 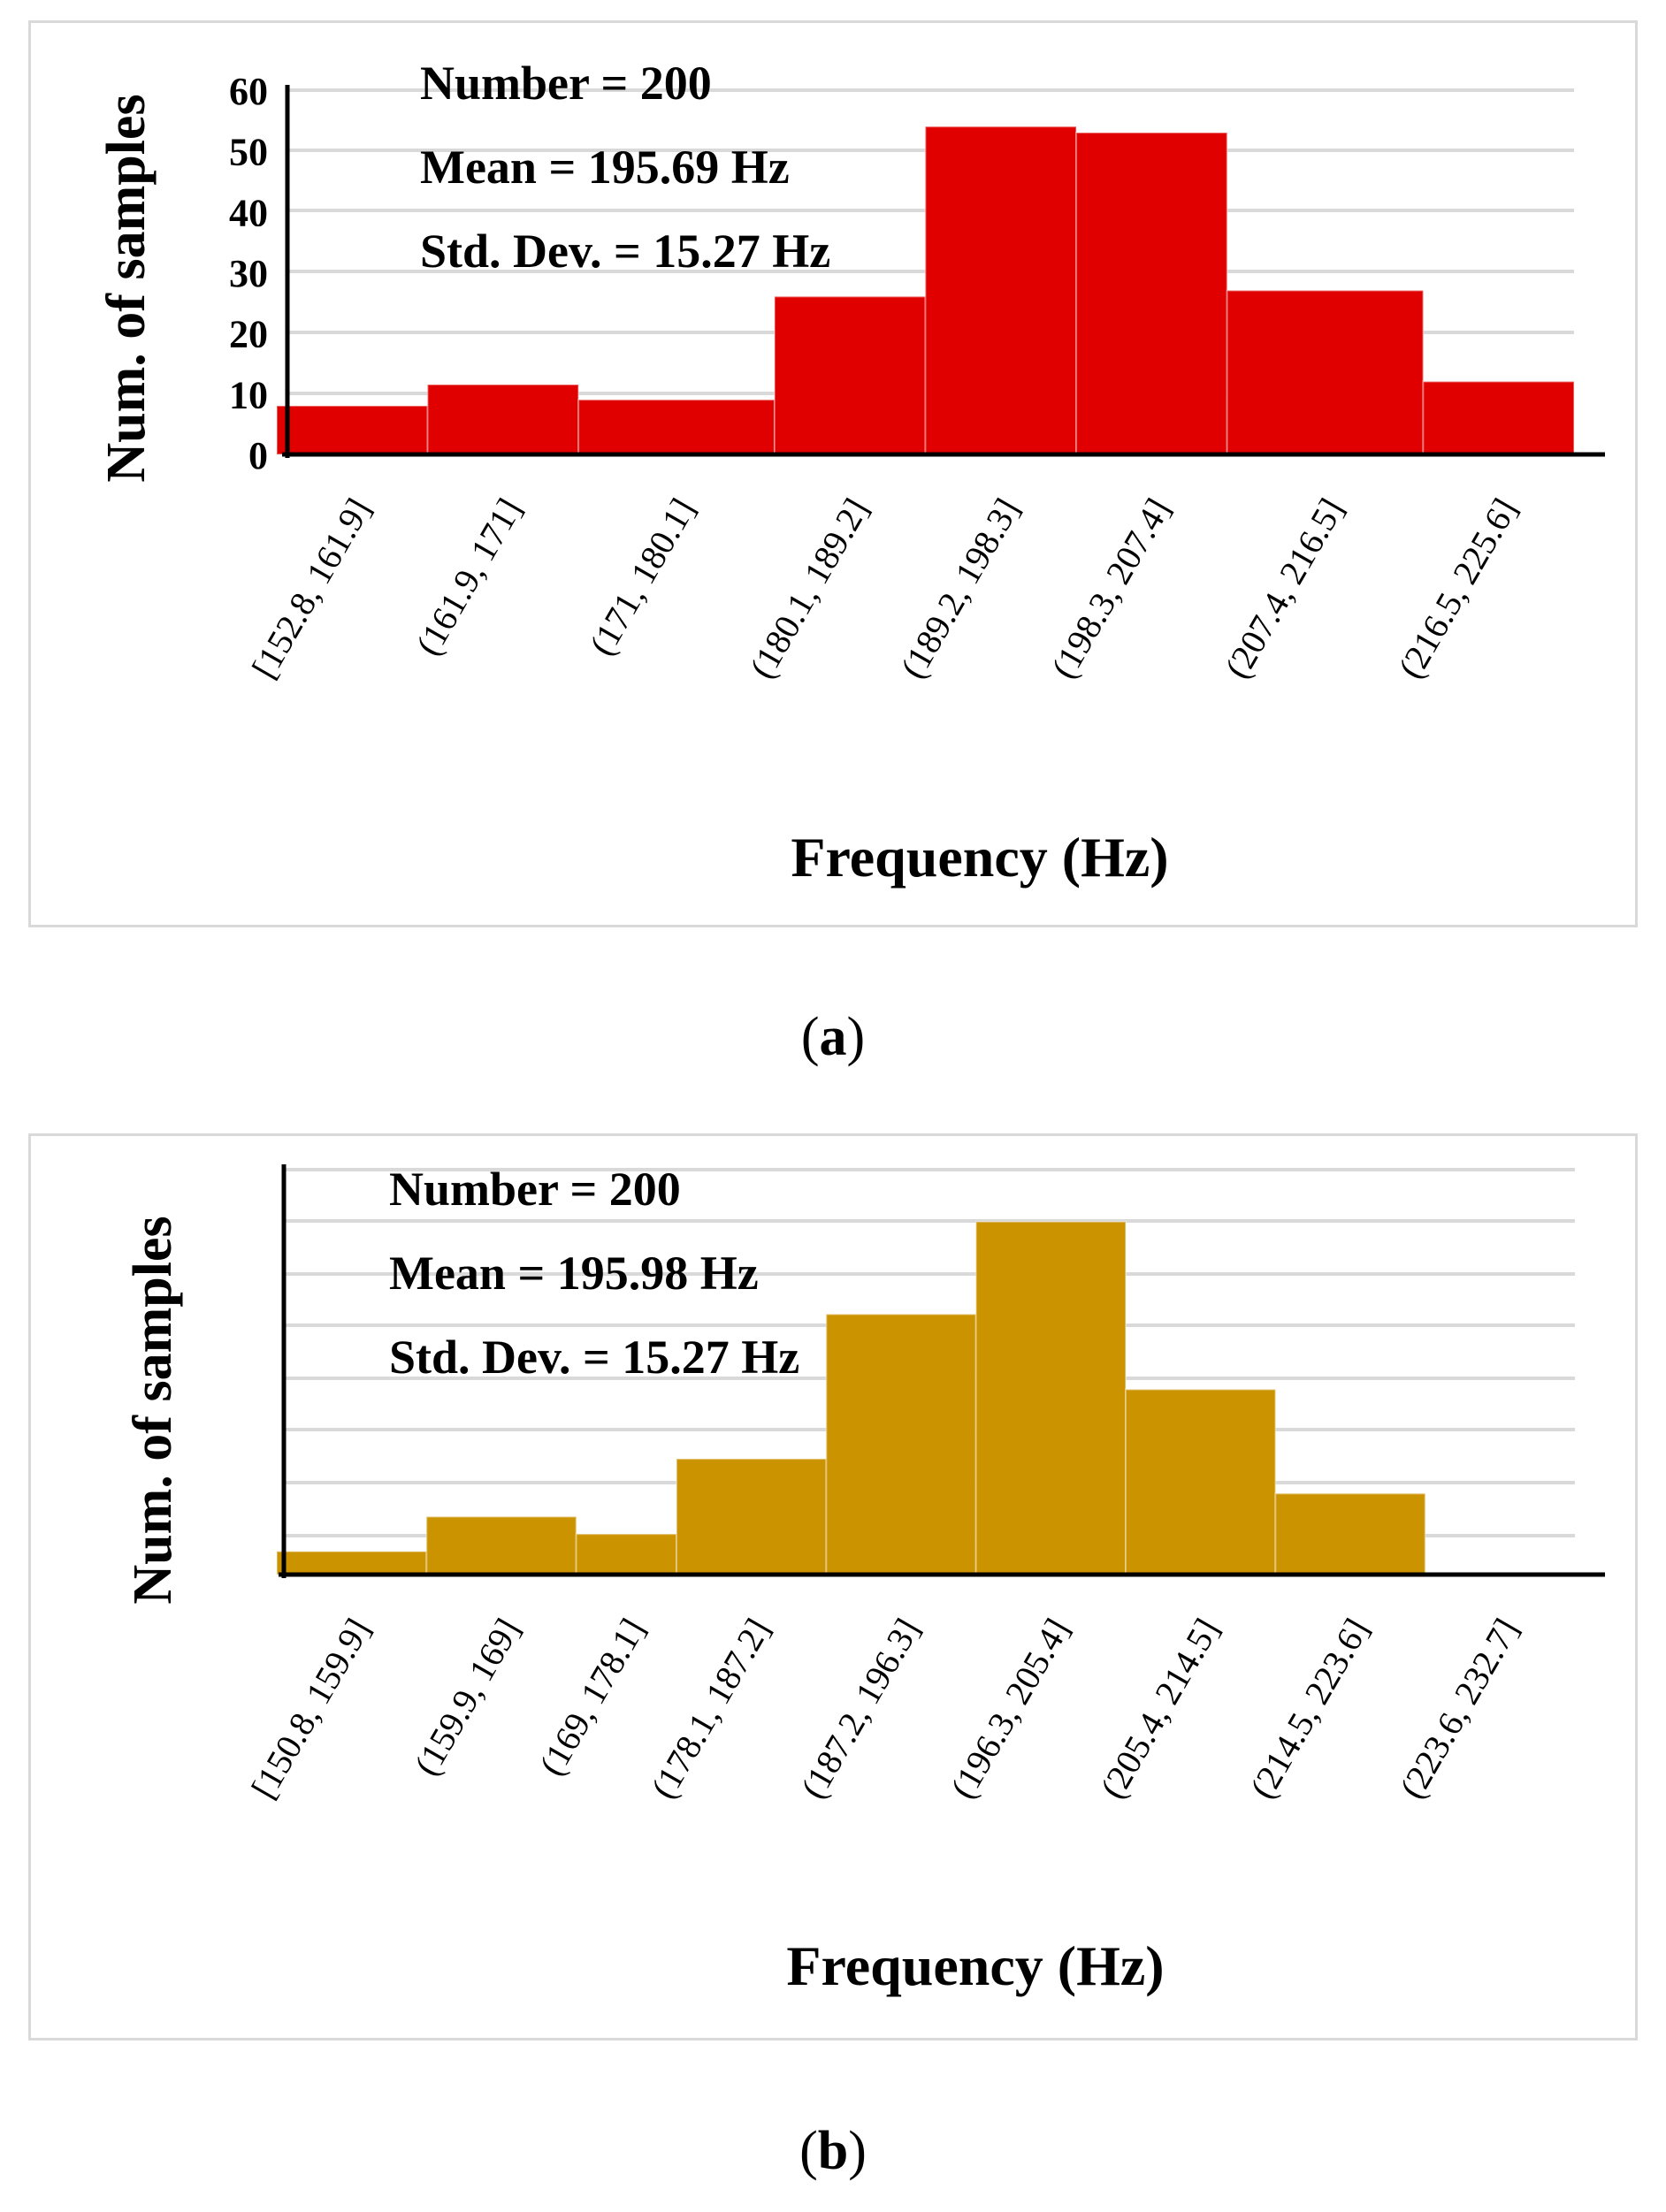 What do you see at coordinates (1459, 1708) in the screenshot?
I see `x-category-label: (223.6, 232.7]` at bounding box center [1459, 1708].